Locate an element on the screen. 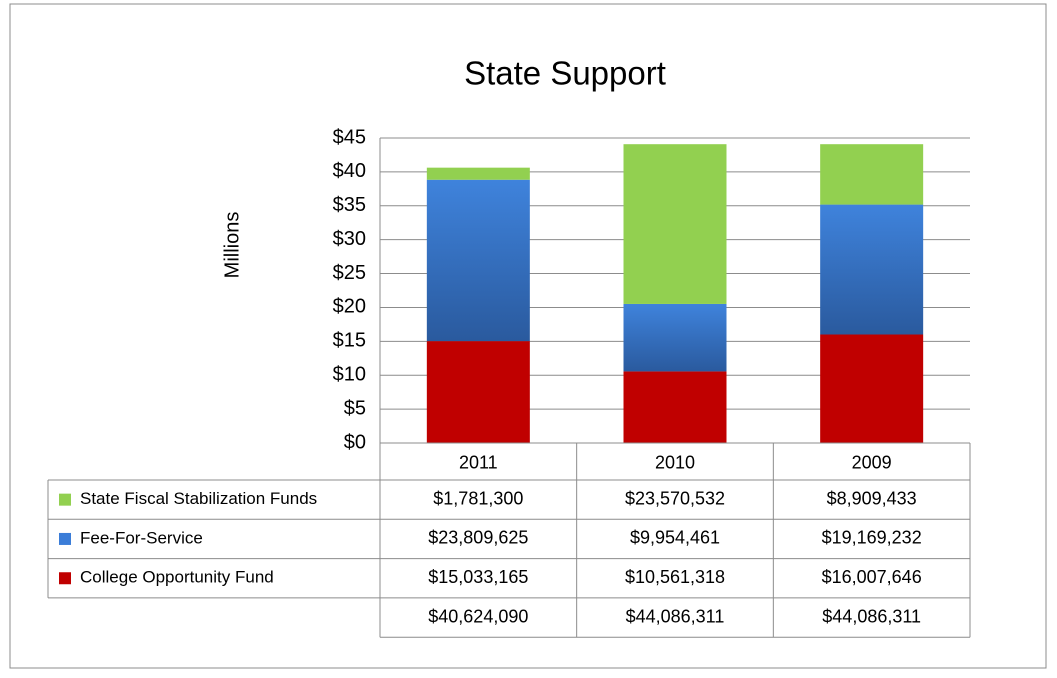  y-tick-label: $45 is located at coordinates (349, 137).